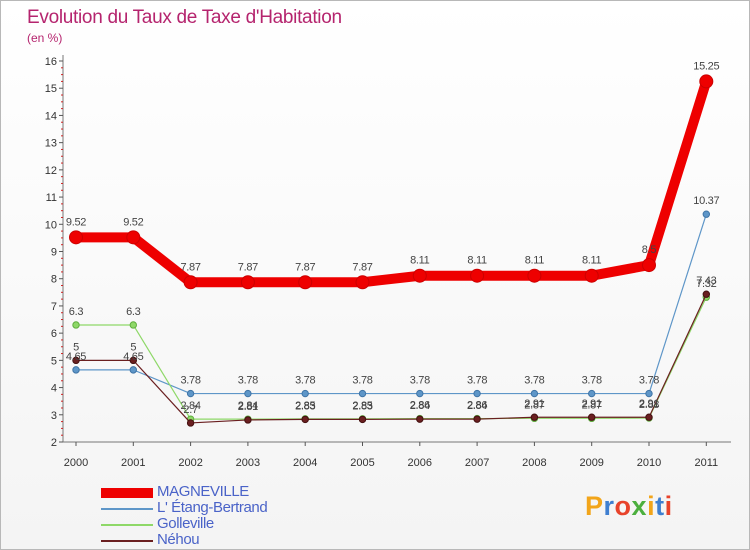 This screenshot has width=750, height=550. What do you see at coordinates (706, 201) in the screenshot?
I see `series-1-data-label: 10.37` at bounding box center [706, 201].